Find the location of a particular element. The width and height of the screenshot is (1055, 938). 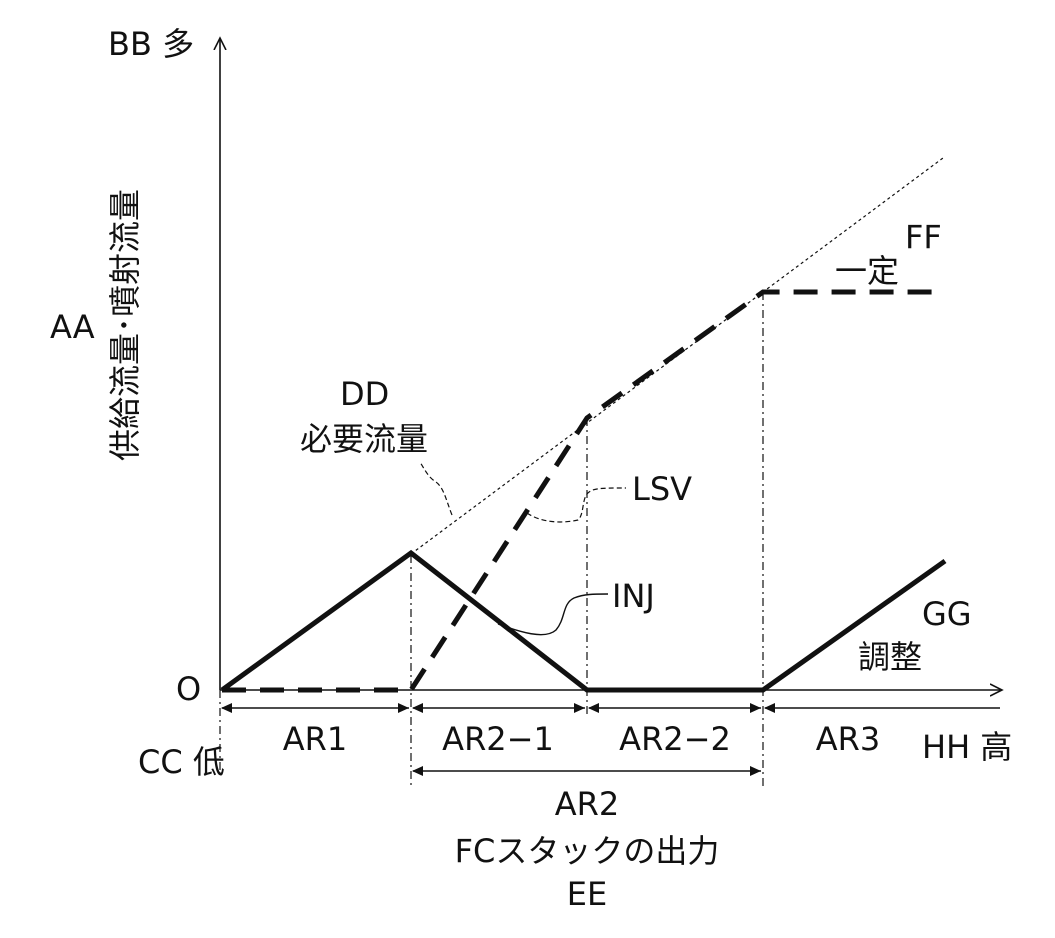

x-axis-title: FCスタックの出力 is located at coordinates (587, 851).